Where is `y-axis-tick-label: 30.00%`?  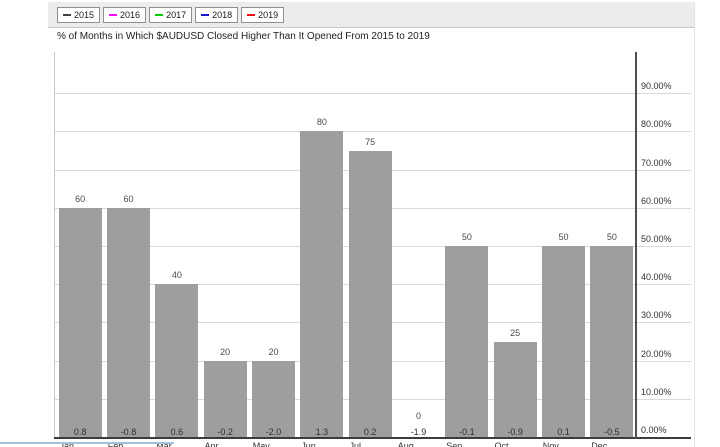 y-axis-tick-label: 30.00% is located at coordinates (656, 315).